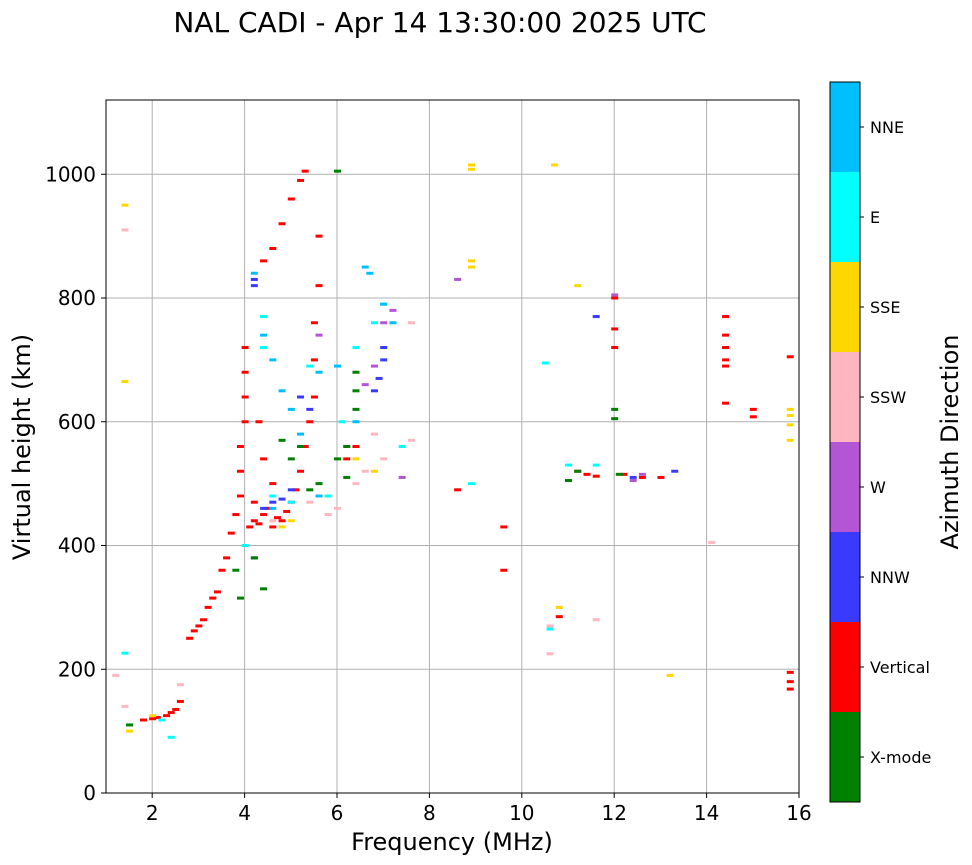  I want to click on colorbar-frame, so click(845, 442).